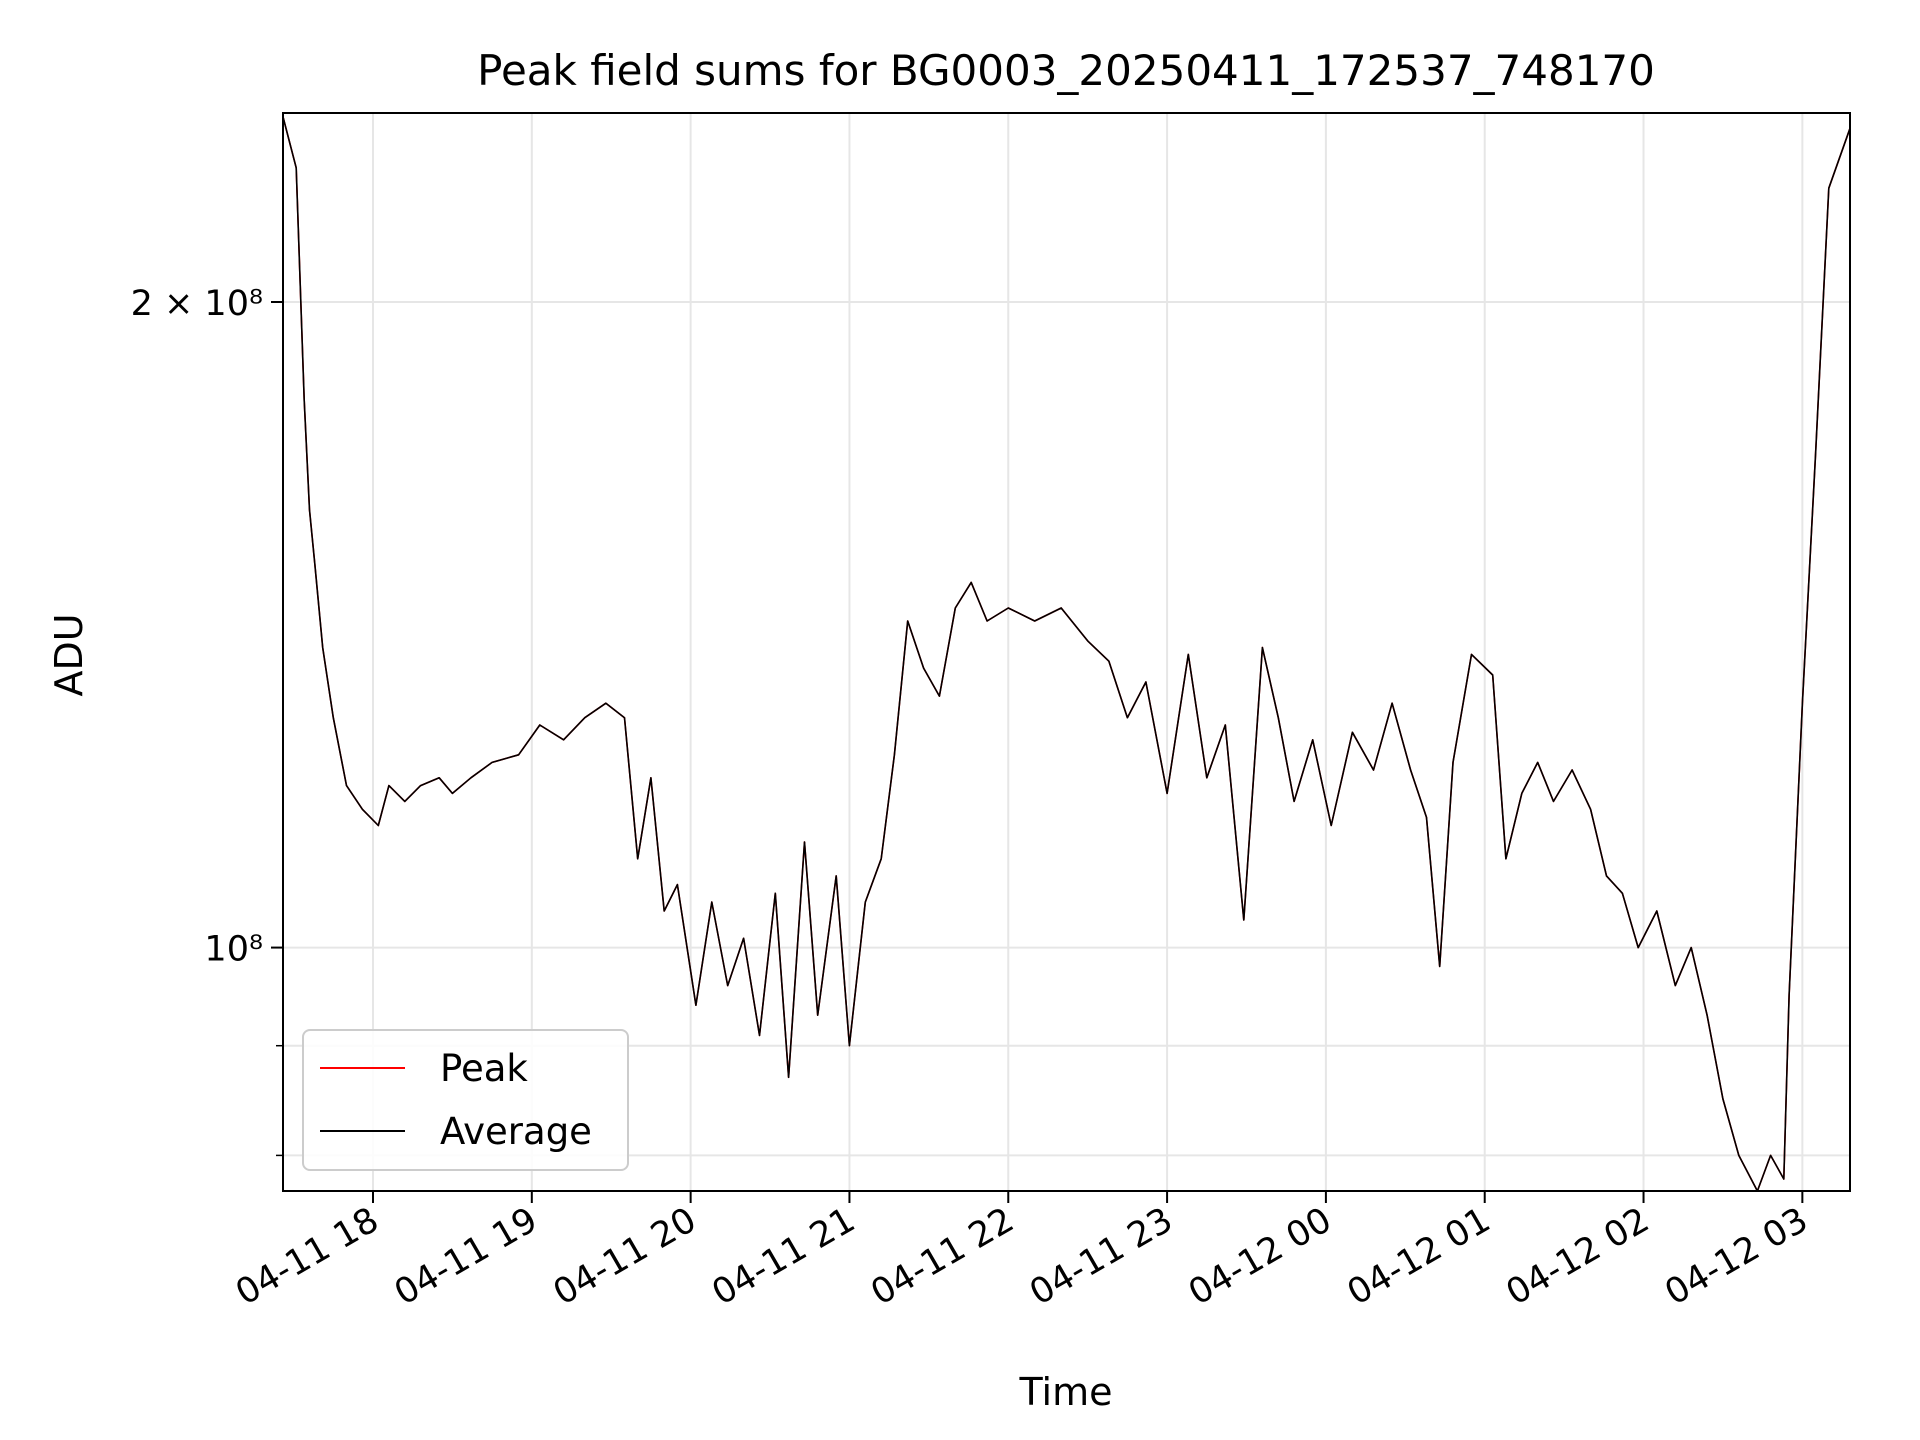 Image resolution: width=1920 pixels, height=1440 pixels. What do you see at coordinates (484, 1068) in the screenshot?
I see `legend-label-peak: Peak` at bounding box center [484, 1068].